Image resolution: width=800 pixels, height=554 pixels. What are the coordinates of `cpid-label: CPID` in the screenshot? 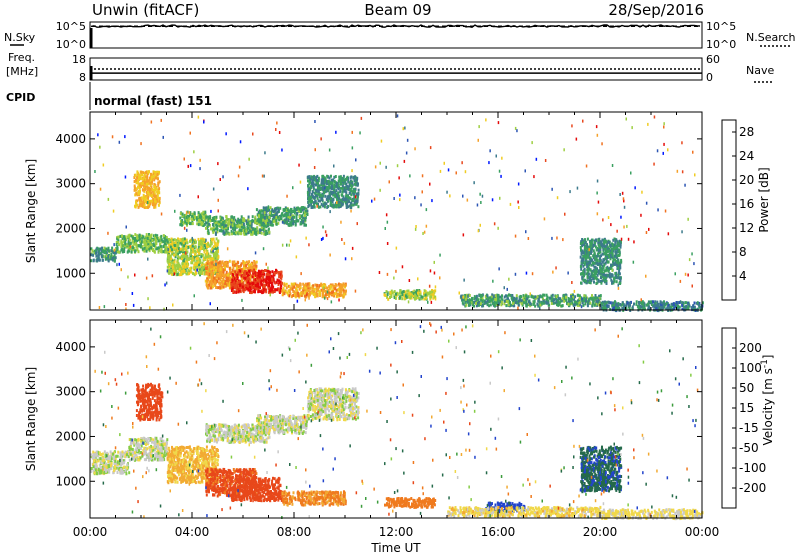 It's located at (20, 97).